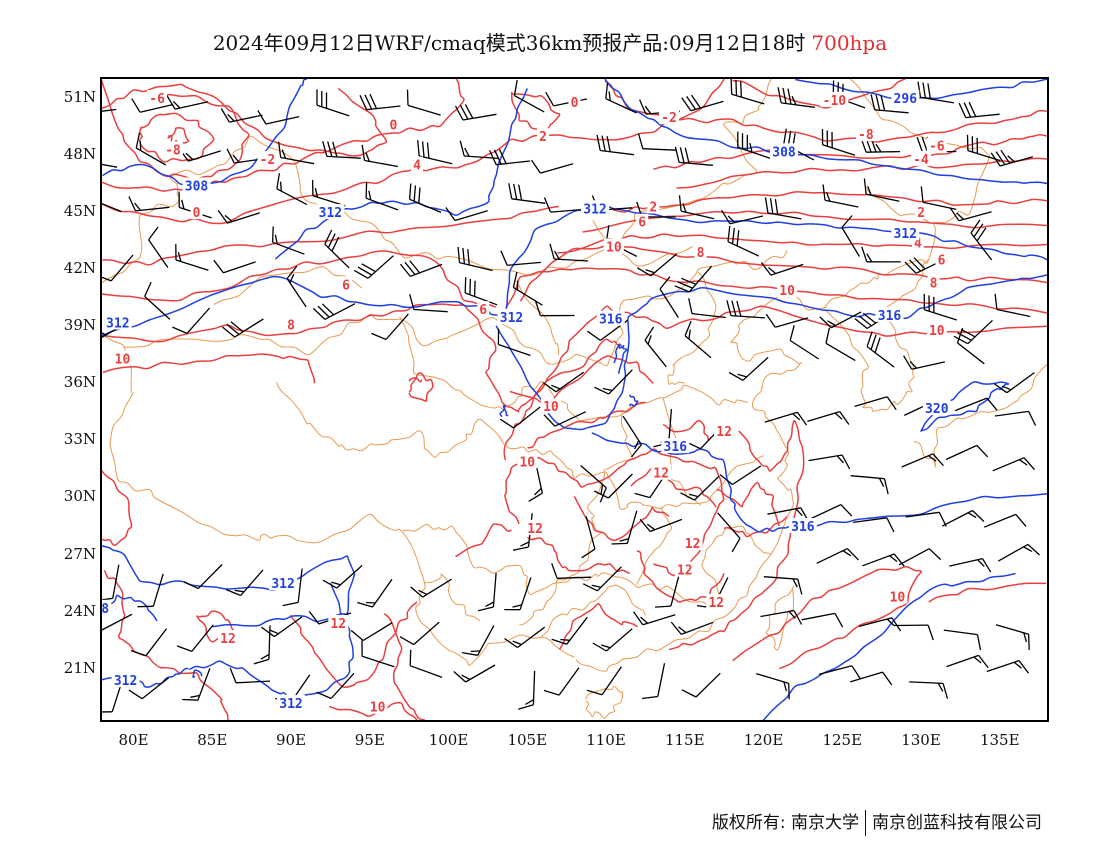 This screenshot has height=850, width=1100. What do you see at coordinates (771, 352) in the screenshot?
I see `height-contour-line` at bounding box center [771, 352].